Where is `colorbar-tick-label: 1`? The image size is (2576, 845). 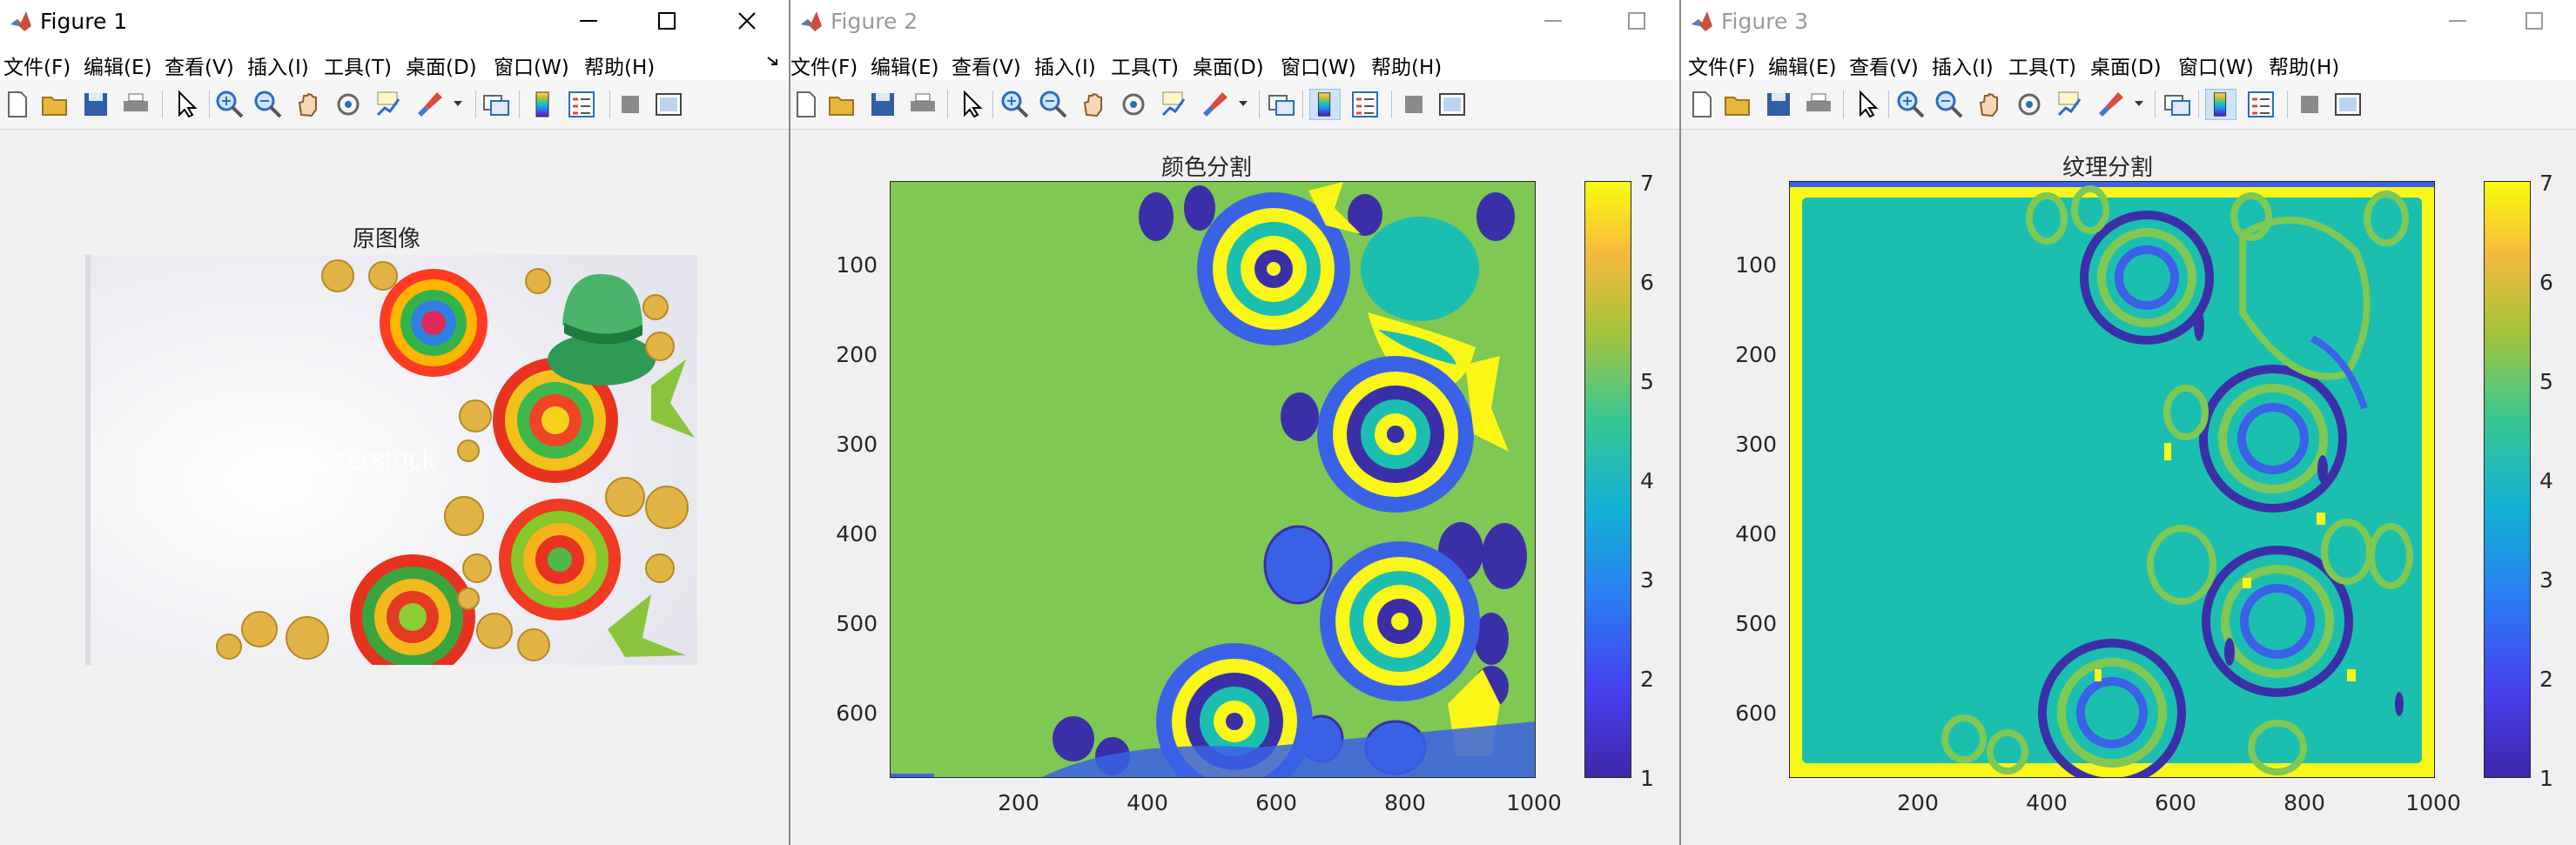
colorbar-tick-label: 1 is located at coordinates (1647, 778).